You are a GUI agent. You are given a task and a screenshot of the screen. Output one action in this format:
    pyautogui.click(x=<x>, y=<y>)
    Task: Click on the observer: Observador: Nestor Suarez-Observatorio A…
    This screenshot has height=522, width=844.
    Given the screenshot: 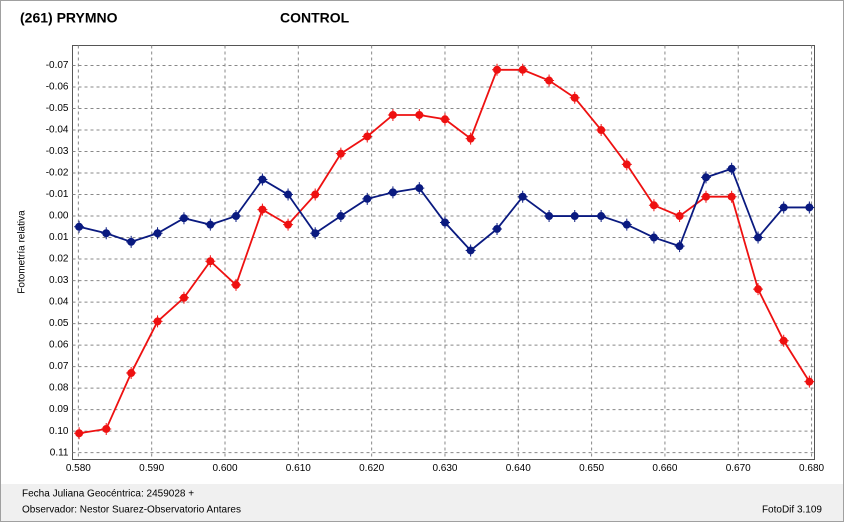 What is the action you would take?
    pyautogui.click(x=131, y=510)
    